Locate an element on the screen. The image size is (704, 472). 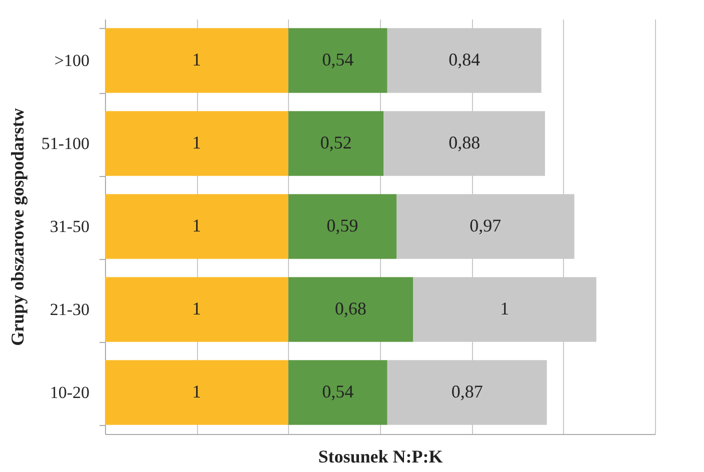
data-label: 0,87 is located at coordinates (467, 392).